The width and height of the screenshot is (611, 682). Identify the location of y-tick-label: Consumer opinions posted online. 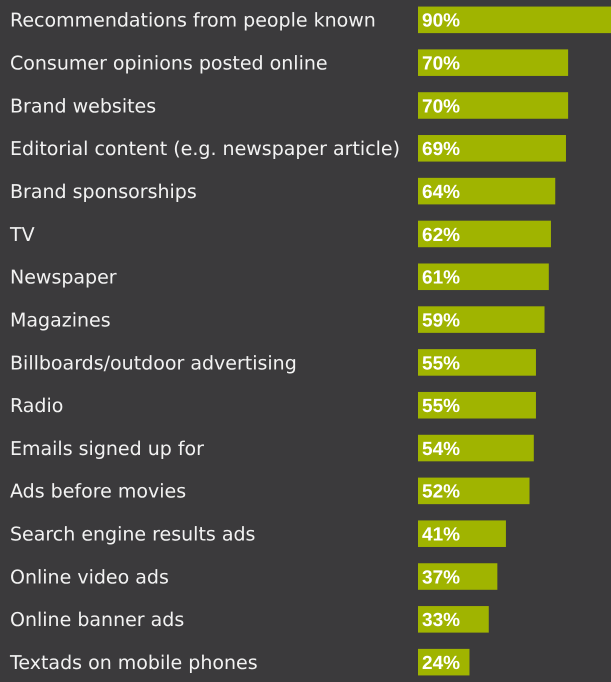
(169, 63).